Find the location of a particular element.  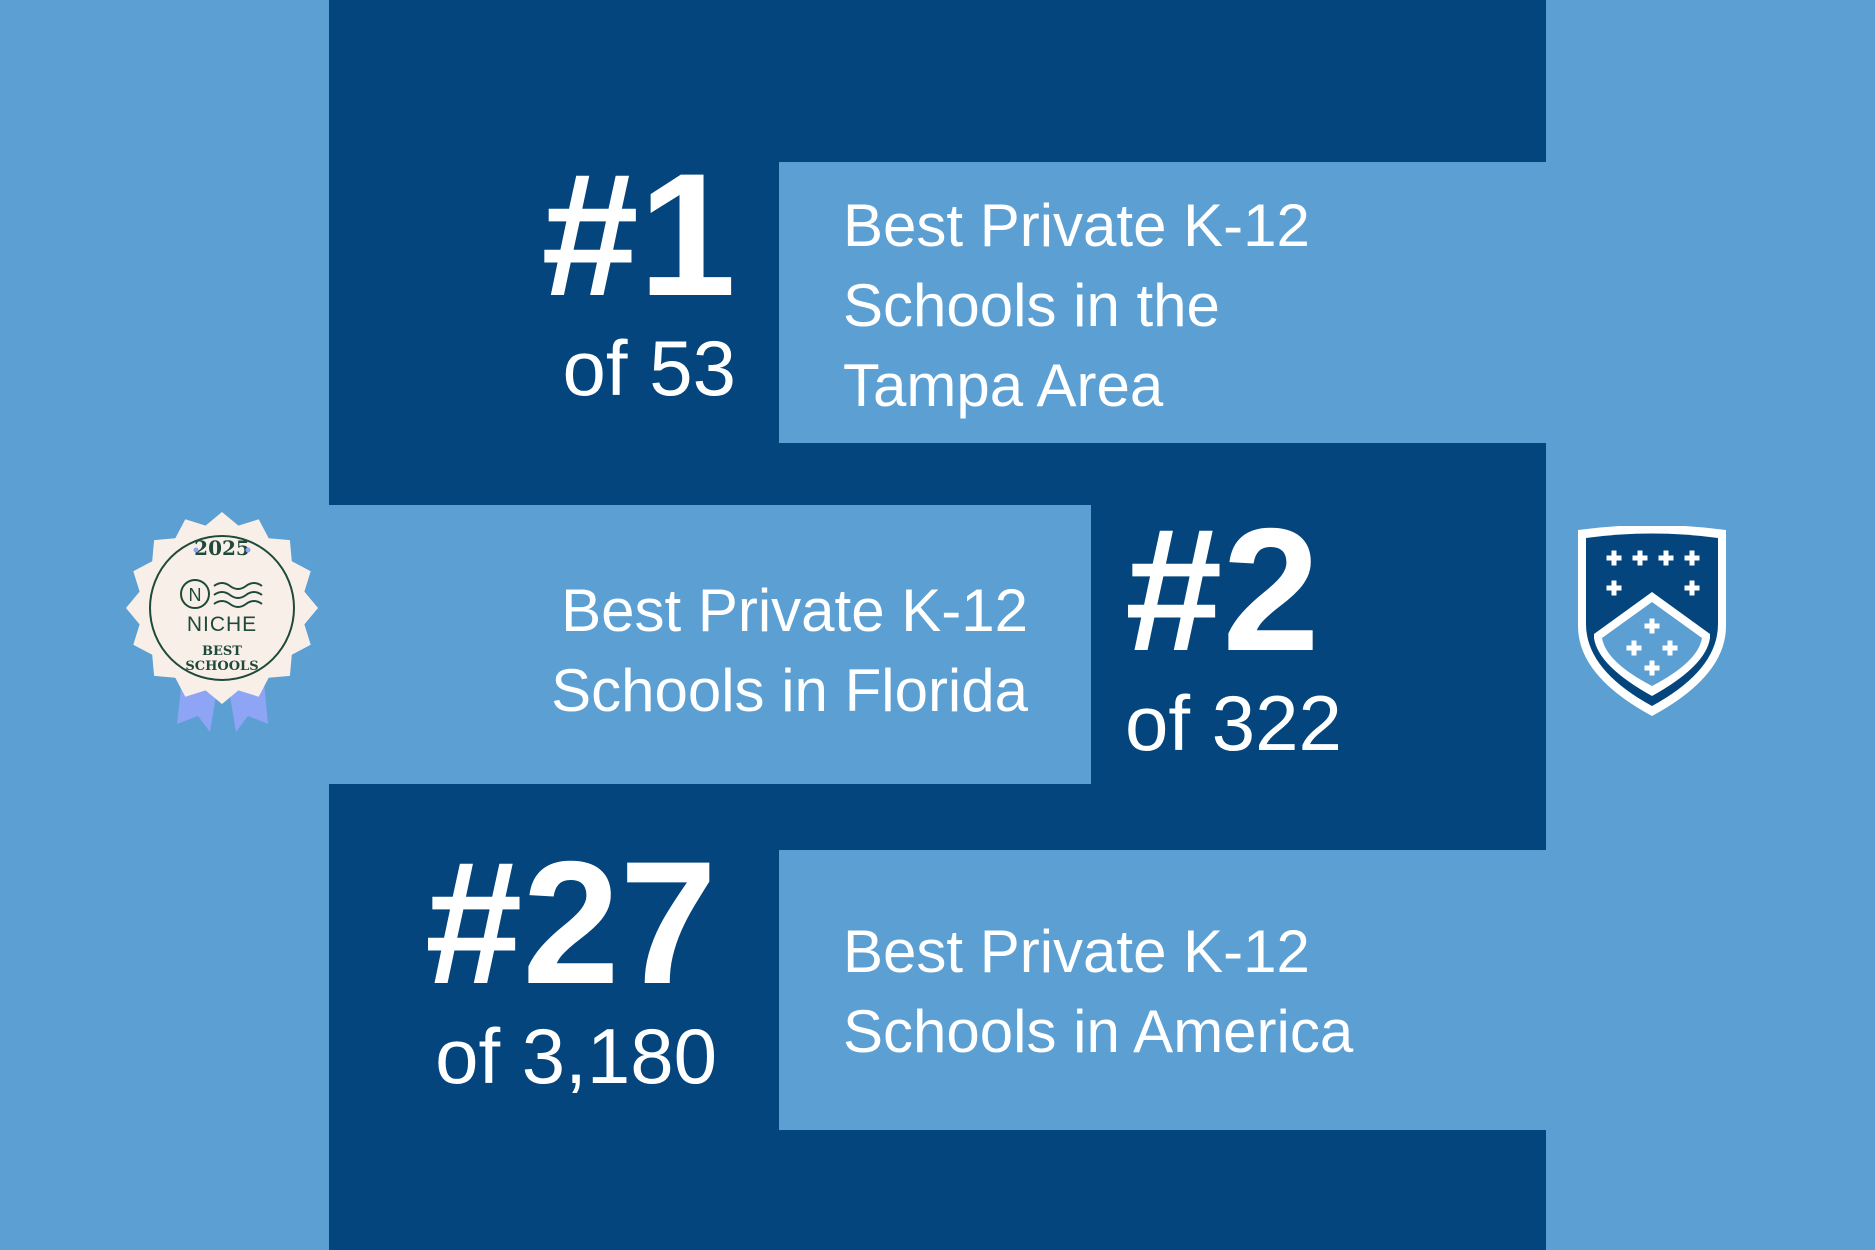

ranking-2-line2: Schools in Florida is located at coordinates (789, 690).